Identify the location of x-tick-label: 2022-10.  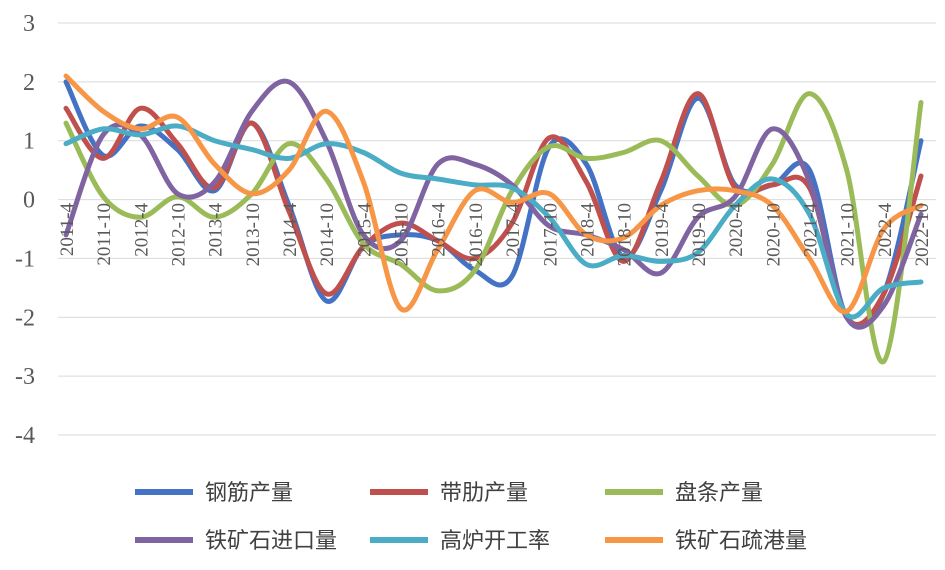
(922, 234).